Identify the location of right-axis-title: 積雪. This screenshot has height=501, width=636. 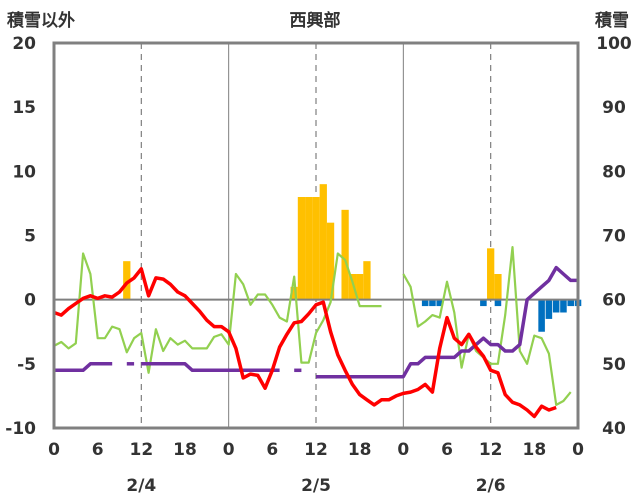
(612, 20).